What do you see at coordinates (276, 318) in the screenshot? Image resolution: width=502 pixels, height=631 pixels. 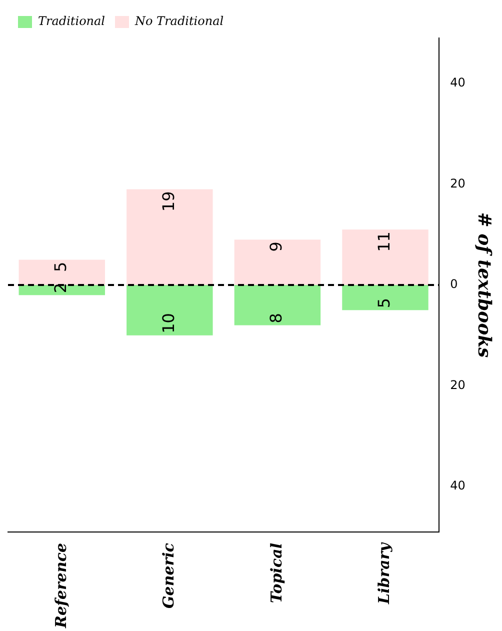 I see `data-label: 8` at bounding box center [276, 318].